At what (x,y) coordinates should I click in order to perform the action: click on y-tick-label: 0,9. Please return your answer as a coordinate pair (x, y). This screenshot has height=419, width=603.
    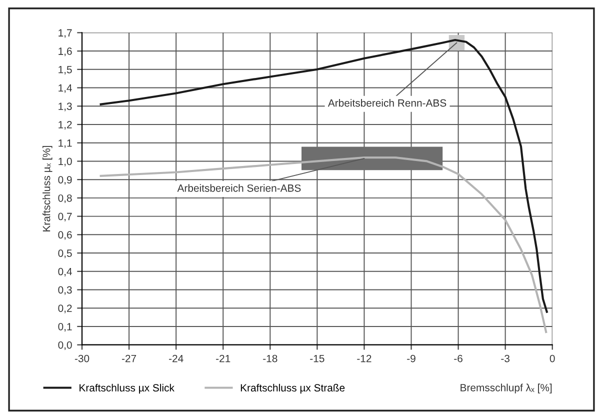
    Looking at the image, I should click on (65, 180).